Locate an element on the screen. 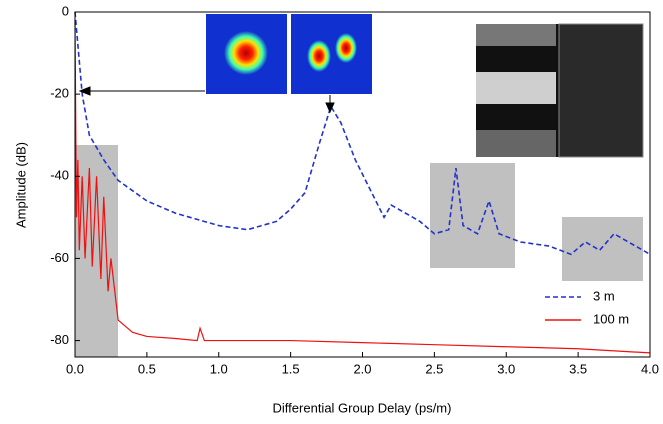  y-tick-label: -20 is located at coordinates (59, 93).